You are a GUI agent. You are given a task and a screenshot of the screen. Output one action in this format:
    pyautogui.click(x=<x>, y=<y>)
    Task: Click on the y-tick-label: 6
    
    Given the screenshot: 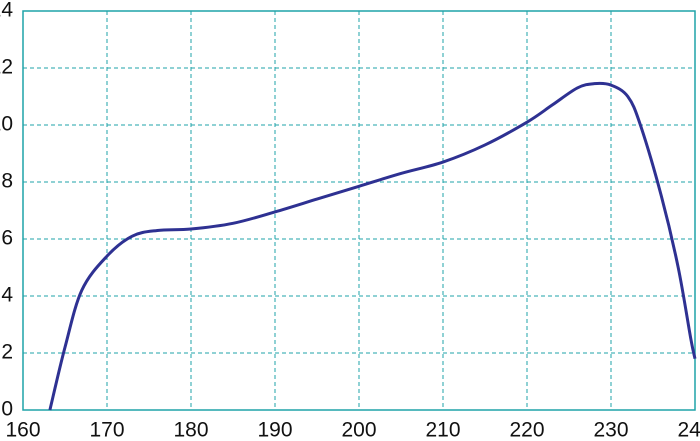 What is the action you would take?
    pyautogui.click(x=7, y=238)
    